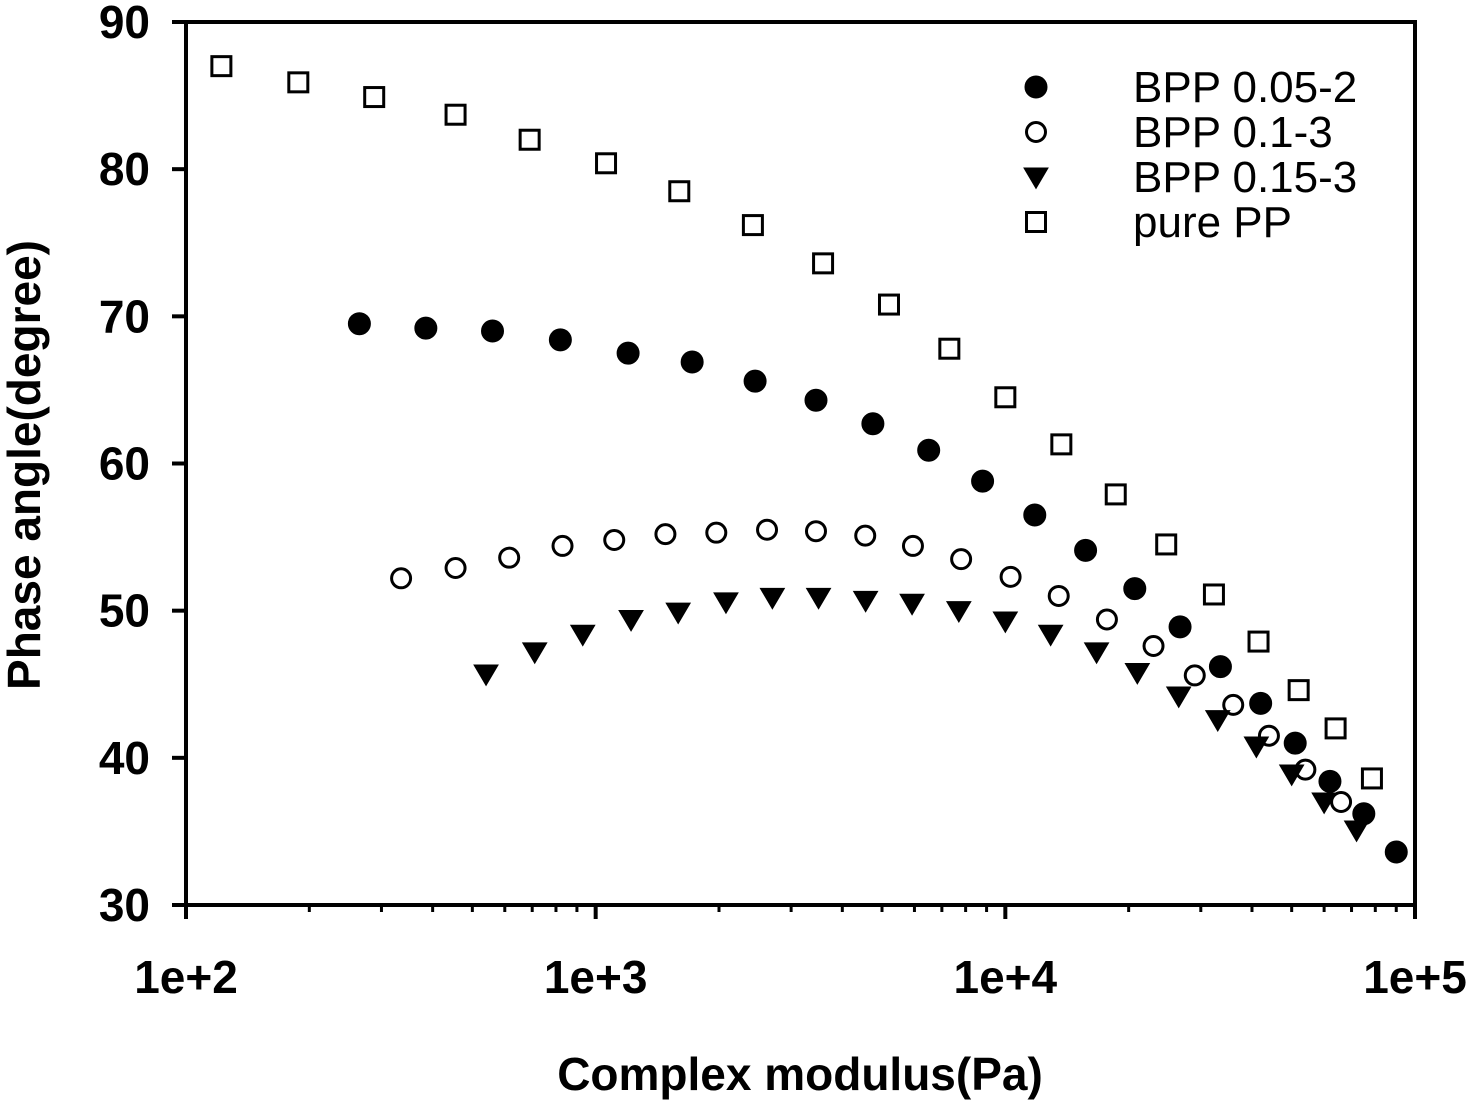  What do you see at coordinates (124, 464) in the screenshot?
I see `y-tick-label: 60` at bounding box center [124, 464].